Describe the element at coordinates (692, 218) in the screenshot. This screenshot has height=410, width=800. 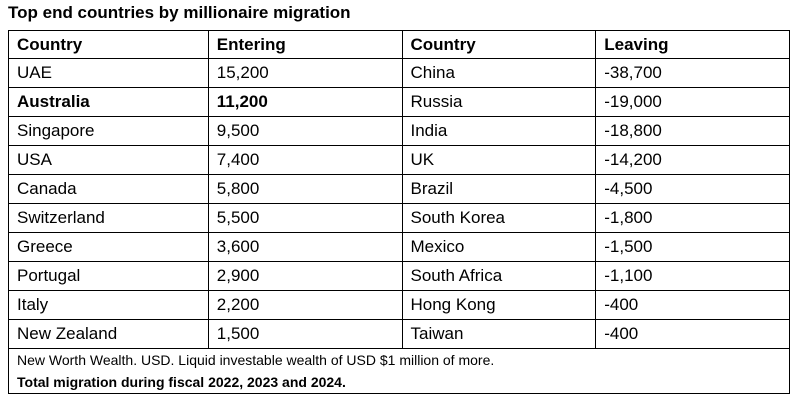
I see `table-cell: -1,800` at that location.